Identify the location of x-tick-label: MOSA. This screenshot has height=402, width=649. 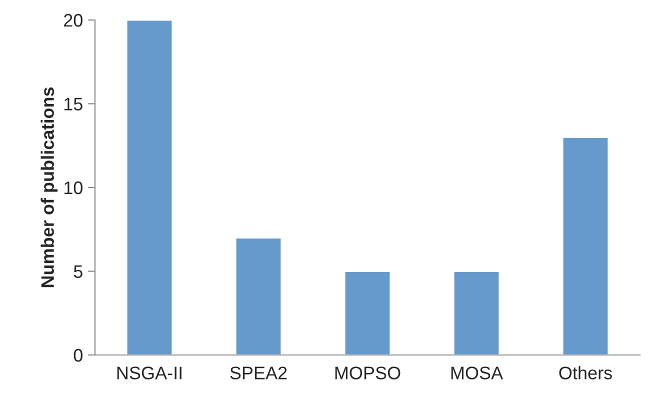
(477, 373).